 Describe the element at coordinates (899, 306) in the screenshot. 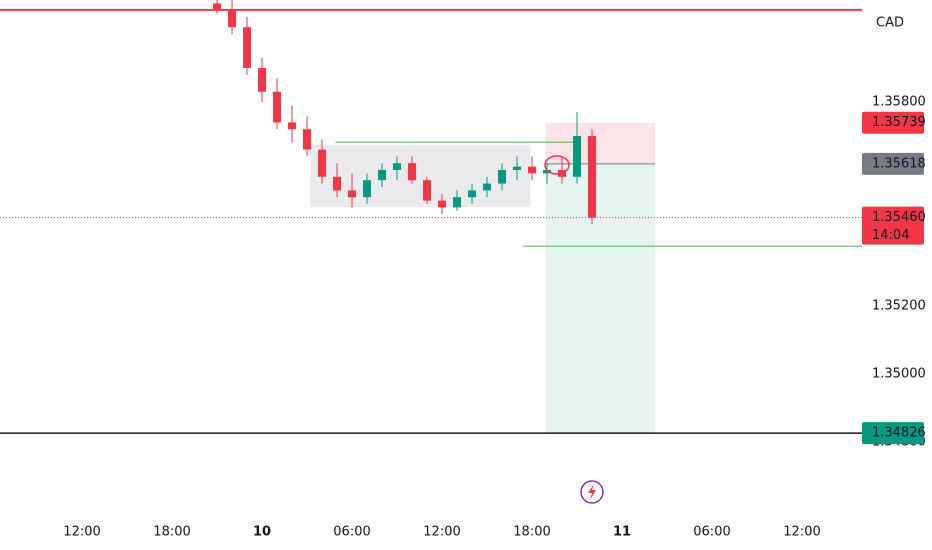

I see `y-tick-label: 1.35200` at that location.